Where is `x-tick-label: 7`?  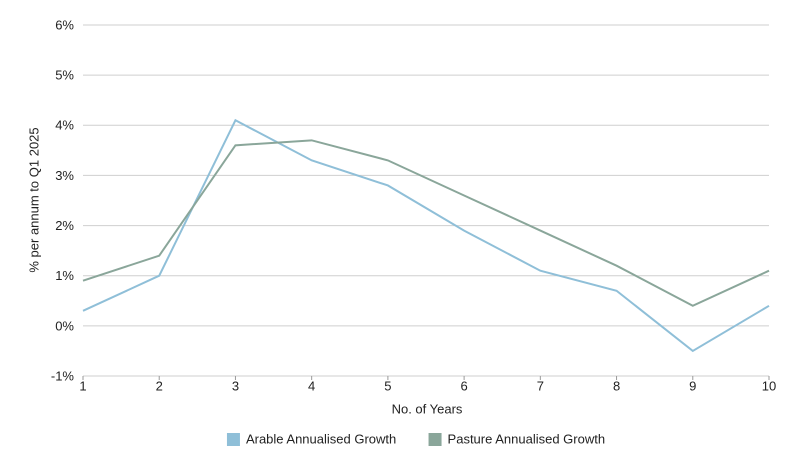
x-tick-label: 7 is located at coordinates (540, 385).